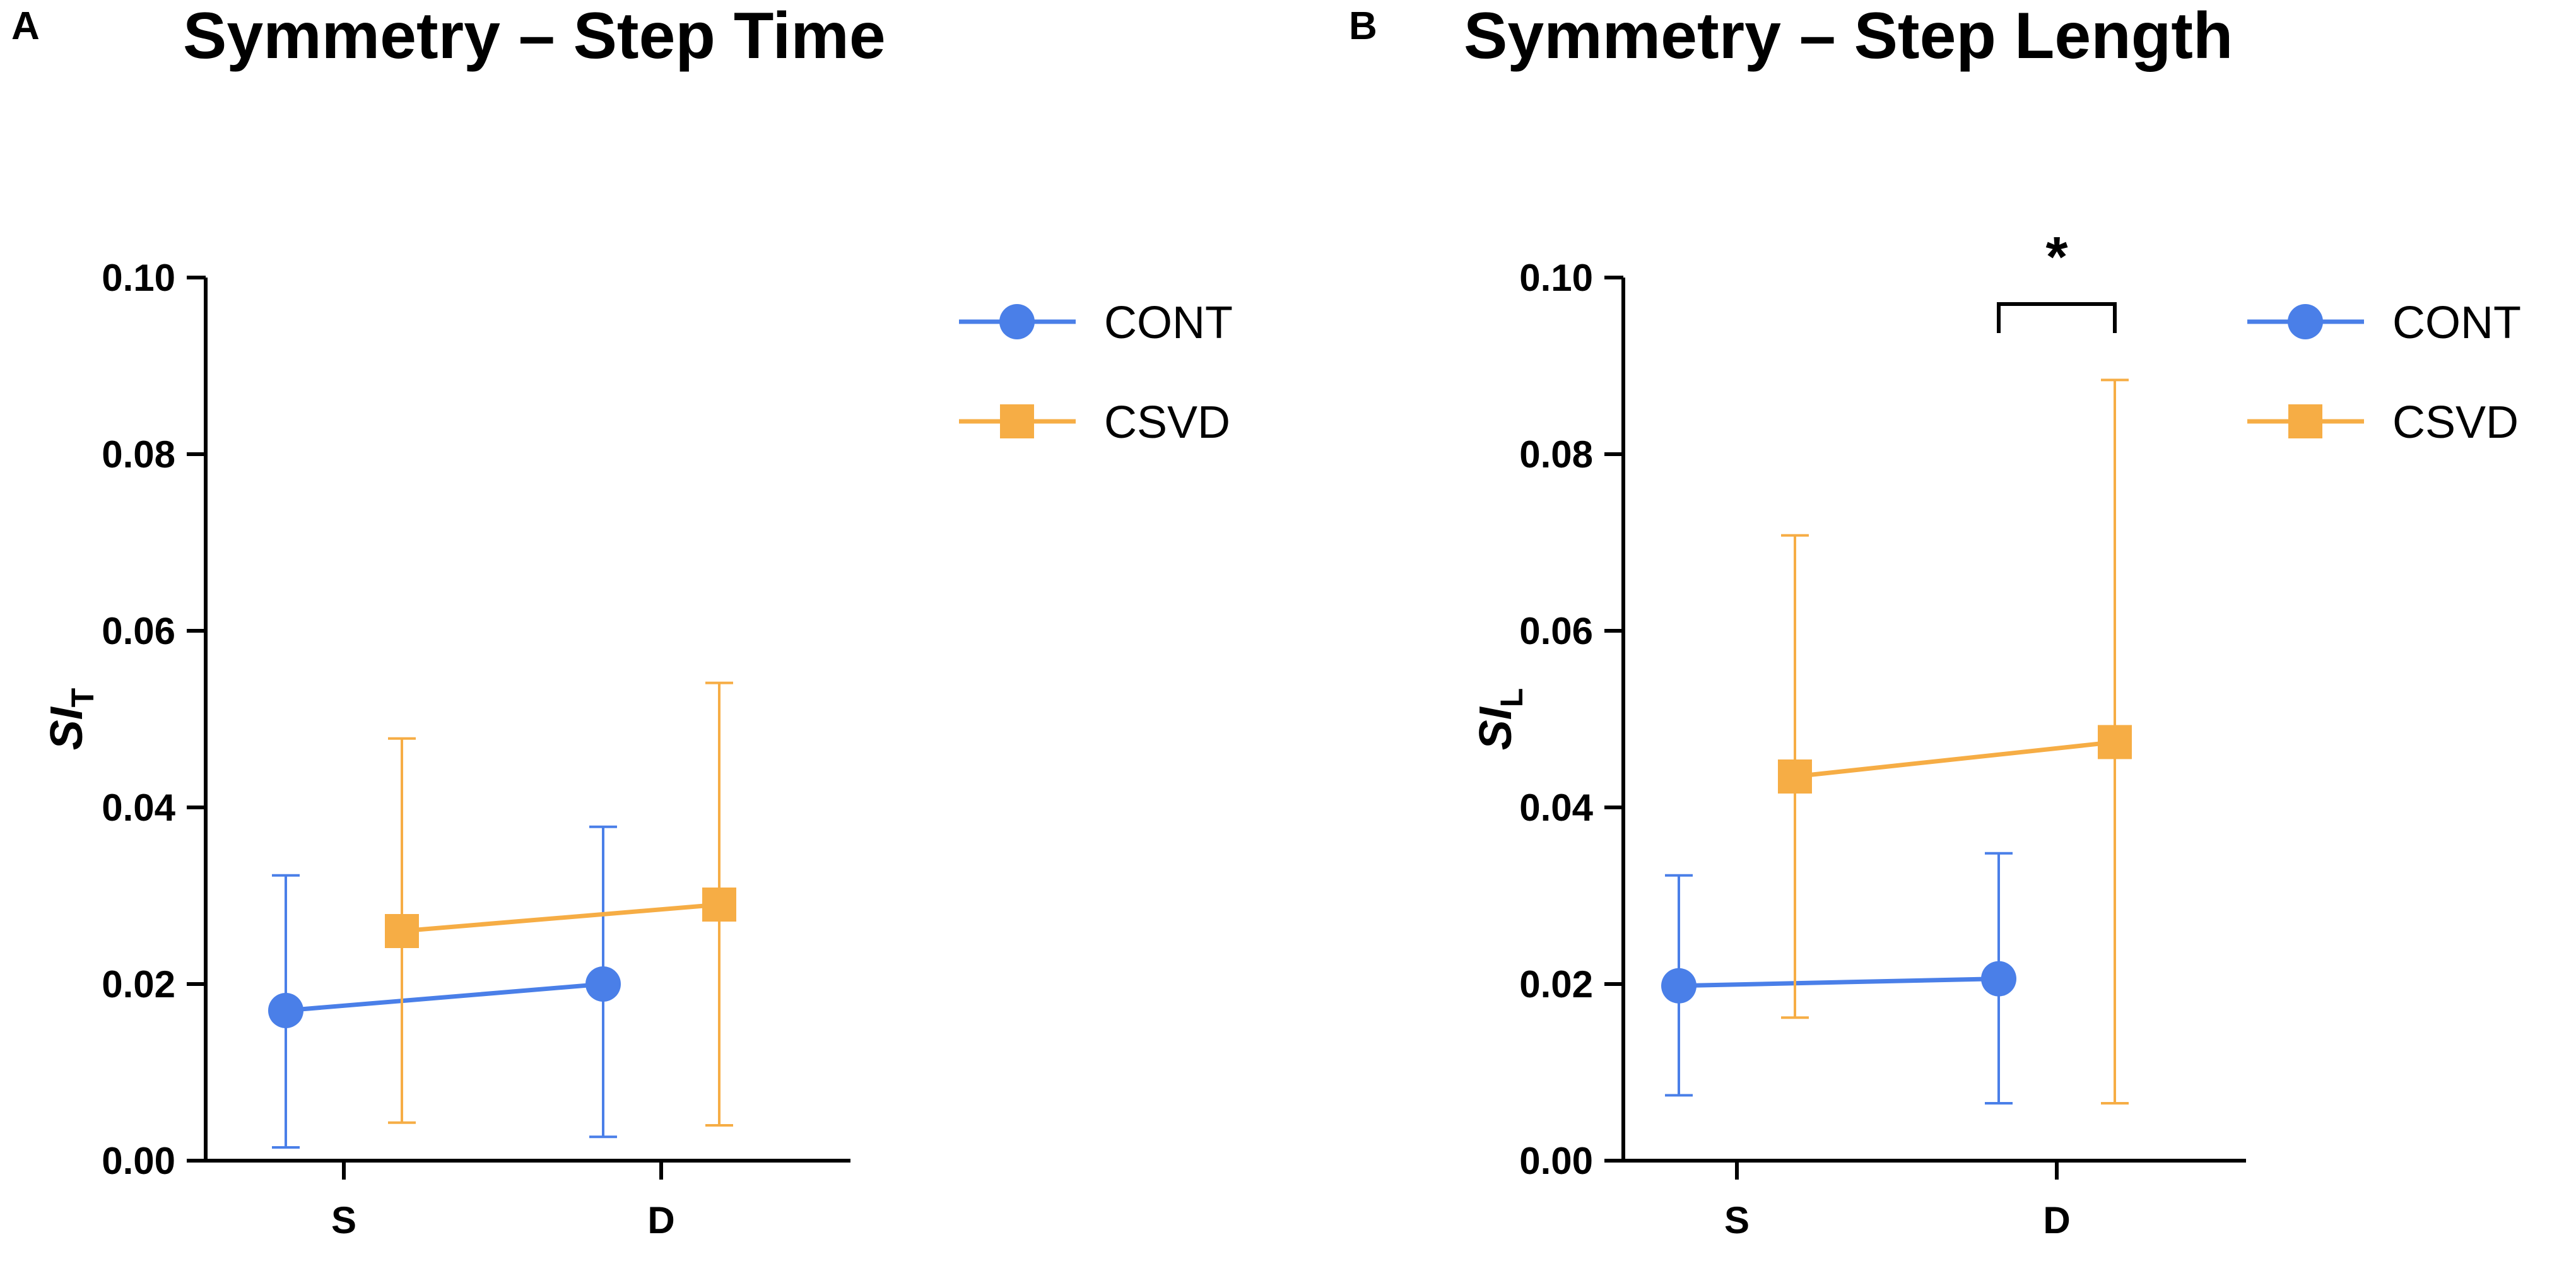  Describe the element at coordinates (2057, 317) in the screenshot. I see `bracket-line` at that location.